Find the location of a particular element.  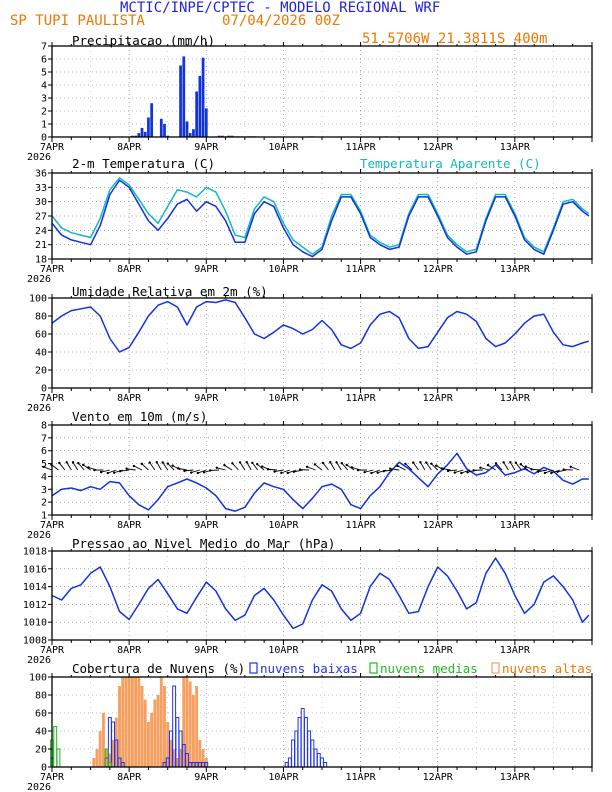

y-tick-label: 5 is located at coordinates (44, 73).